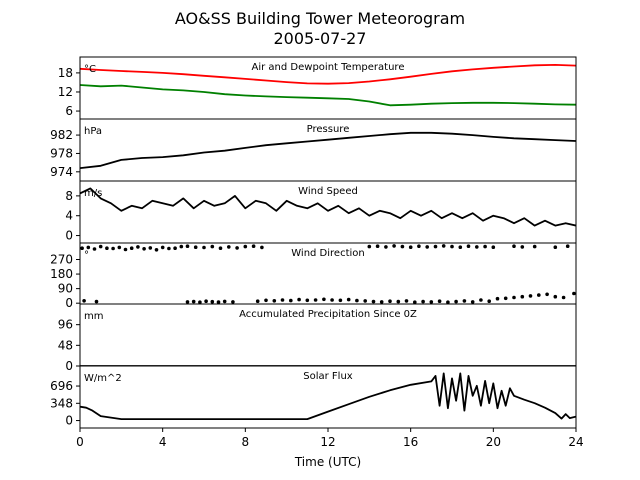 This screenshot has width=640, height=480. What do you see at coordinates (320, 18) in the screenshot?
I see `figure-title: AO&SS Building Tower Meteorogram` at bounding box center [320, 18].